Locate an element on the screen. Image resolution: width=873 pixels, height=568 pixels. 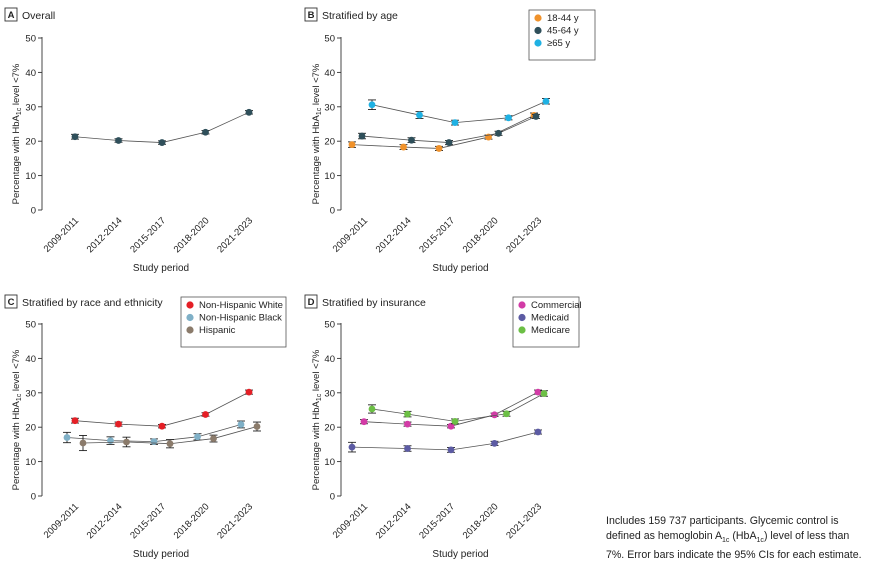
caption-subscript-2: 1c is located at coordinates (760, 541).